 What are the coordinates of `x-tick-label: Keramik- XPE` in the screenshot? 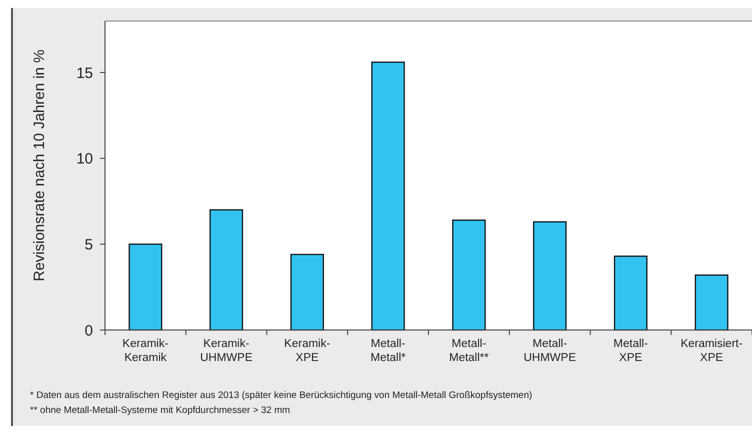 It's located at (307, 351).